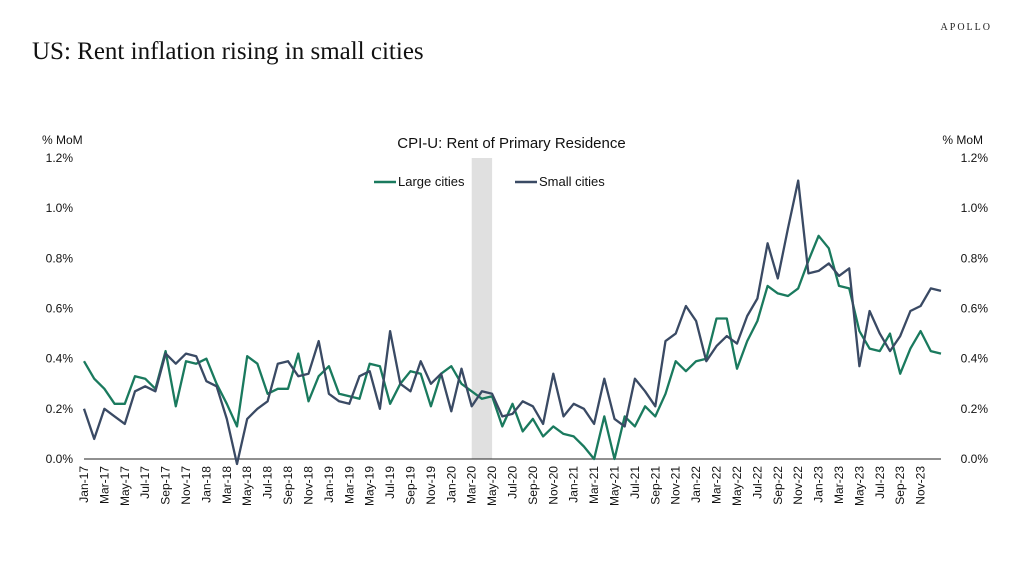 The width and height of the screenshot is (1024, 576). What do you see at coordinates (60, 309) in the screenshot?
I see `y-tick-label-left: 0.6%` at bounding box center [60, 309].